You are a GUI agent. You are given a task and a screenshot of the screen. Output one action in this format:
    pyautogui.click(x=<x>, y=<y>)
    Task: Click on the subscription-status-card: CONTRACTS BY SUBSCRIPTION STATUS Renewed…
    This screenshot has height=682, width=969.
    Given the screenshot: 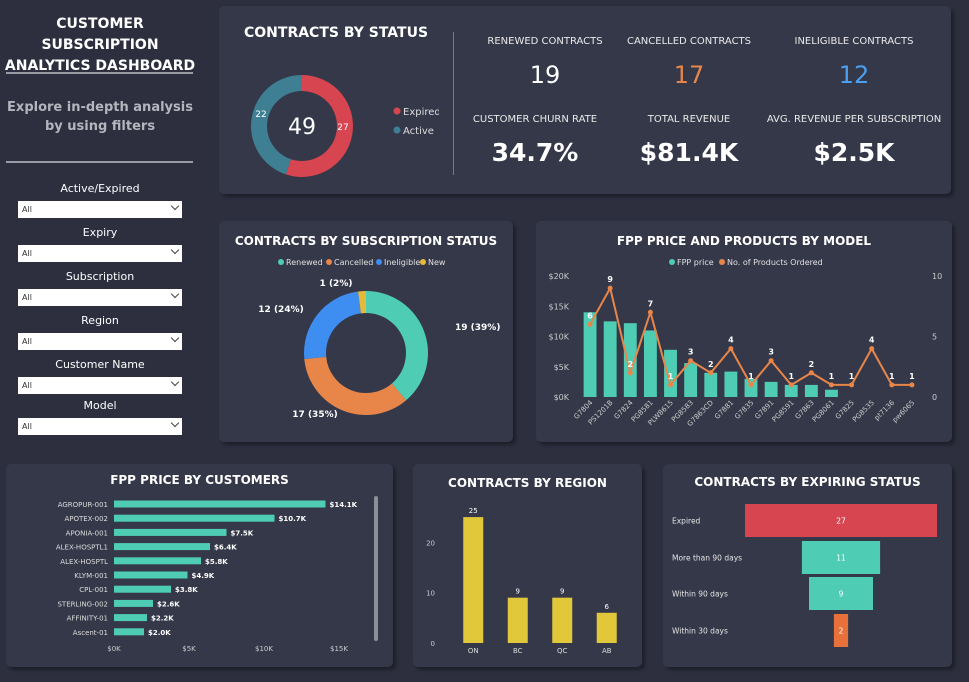 What is the action you would take?
    pyautogui.click(x=366, y=331)
    